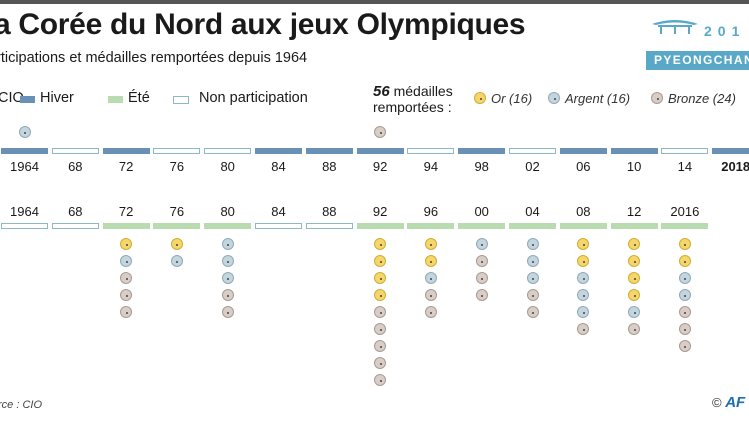  I want to click on legend-medals-line1: 56 médailles, so click(413, 91).